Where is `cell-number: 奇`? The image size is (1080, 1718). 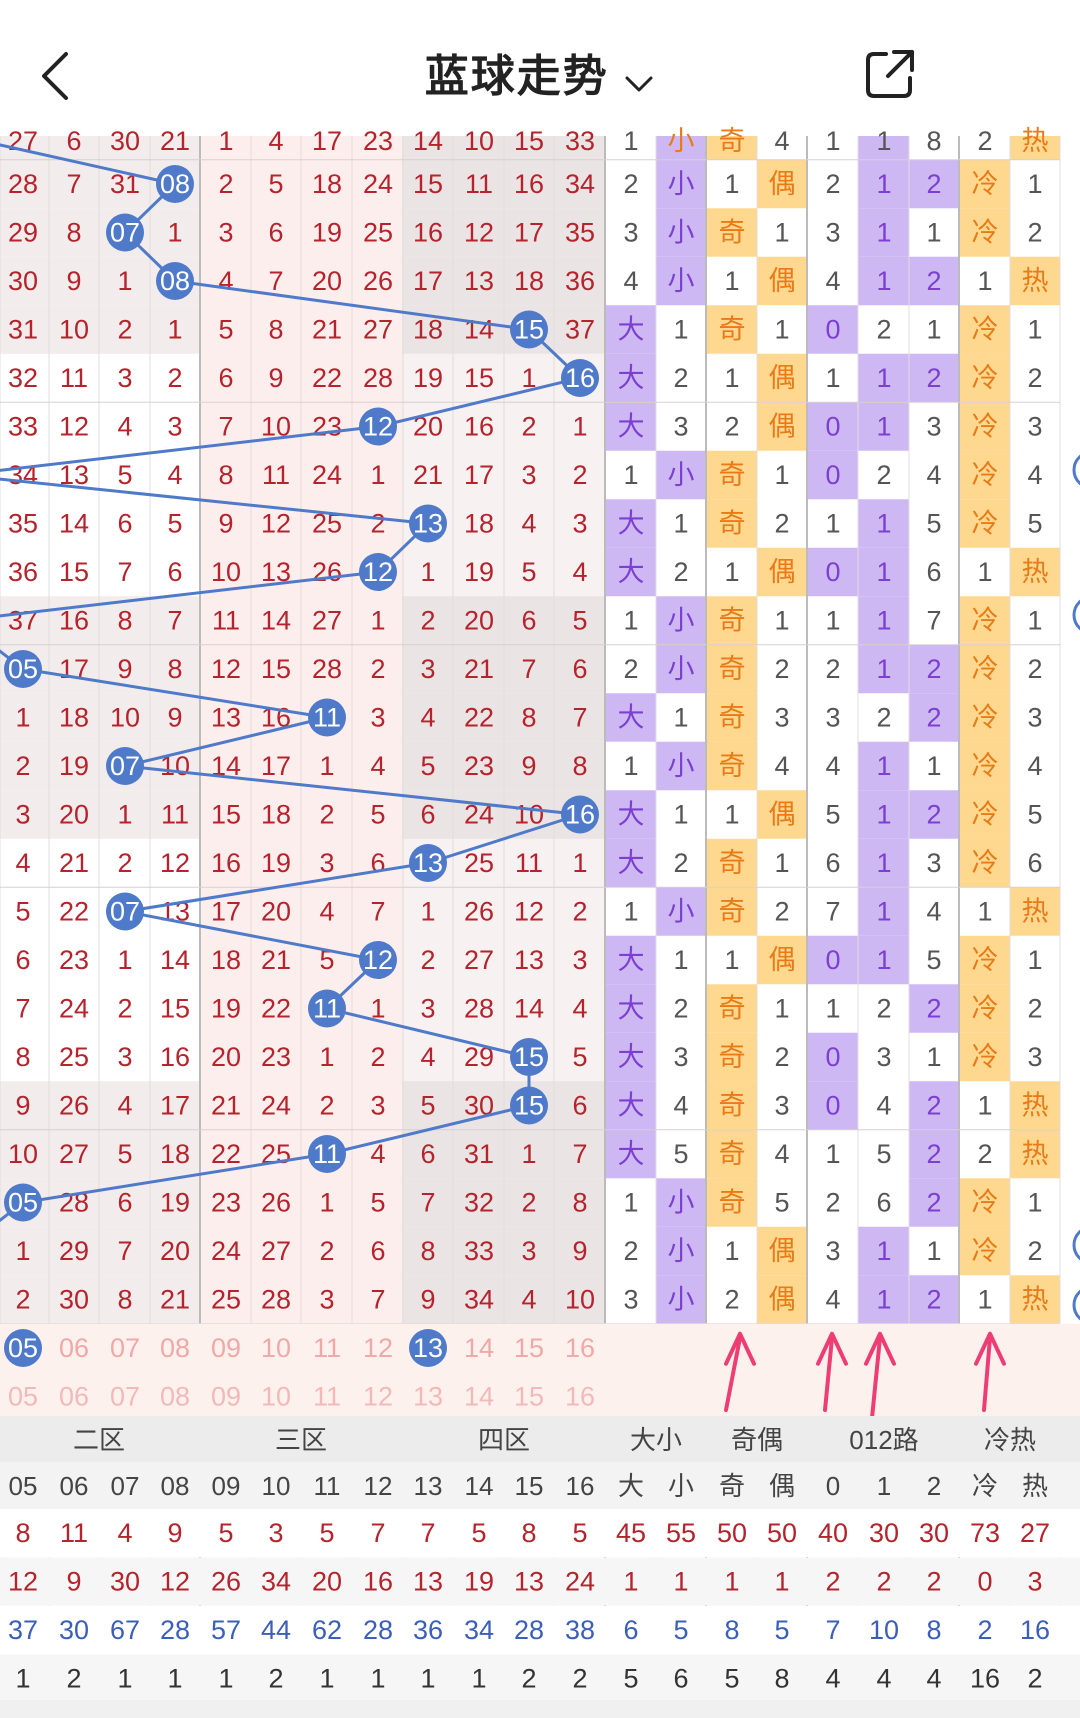 cell-number: 奇 is located at coordinates (732, 524).